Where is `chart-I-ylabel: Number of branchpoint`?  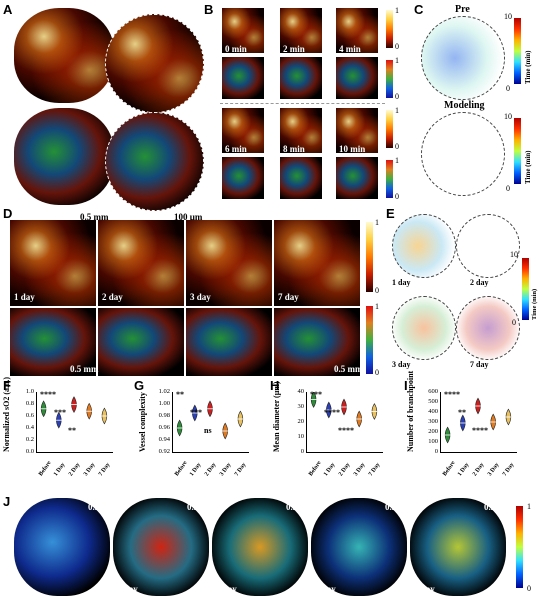 chart-I-ylabel: Number of branchpoint is located at coordinates (410, 411).